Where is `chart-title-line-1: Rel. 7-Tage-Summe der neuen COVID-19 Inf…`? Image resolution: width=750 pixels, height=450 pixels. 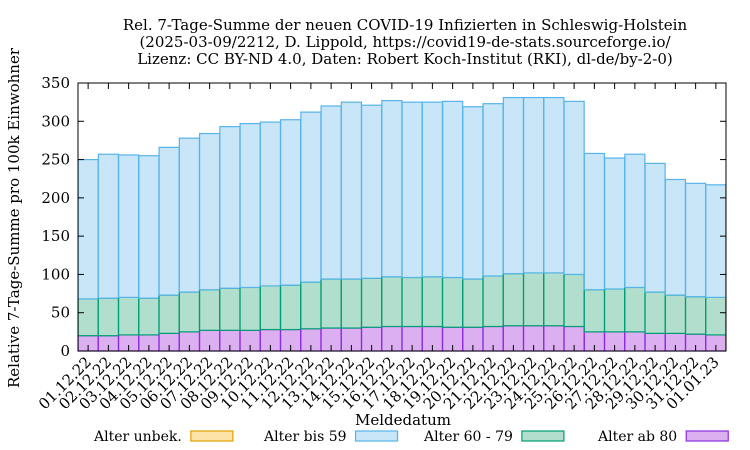 chart-title-line-1: Rel. 7-Tage-Summe der neuen COVID-19 Inf… is located at coordinates (405, 25).